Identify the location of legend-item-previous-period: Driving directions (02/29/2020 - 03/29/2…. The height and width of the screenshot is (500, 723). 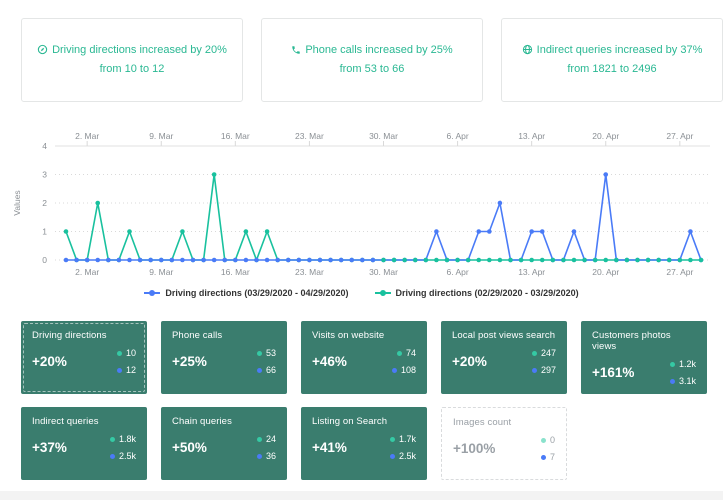
(476, 293).